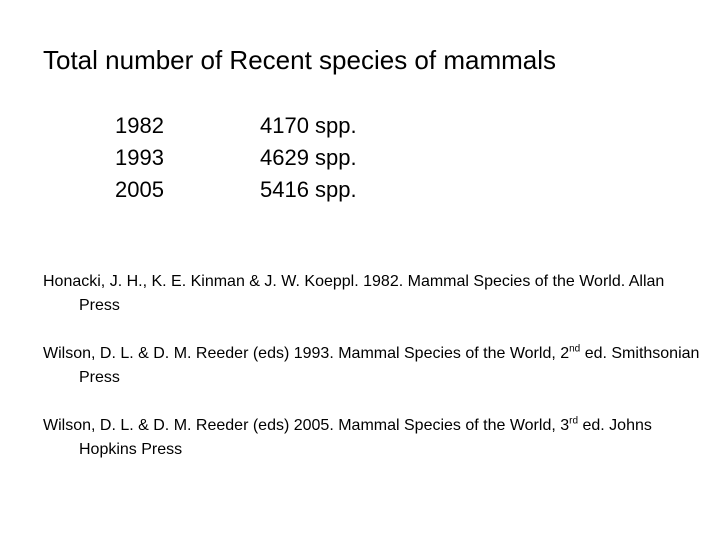 The width and height of the screenshot is (720, 540). What do you see at coordinates (574, 421) in the screenshot?
I see `edition-superscript: rd` at bounding box center [574, 421].